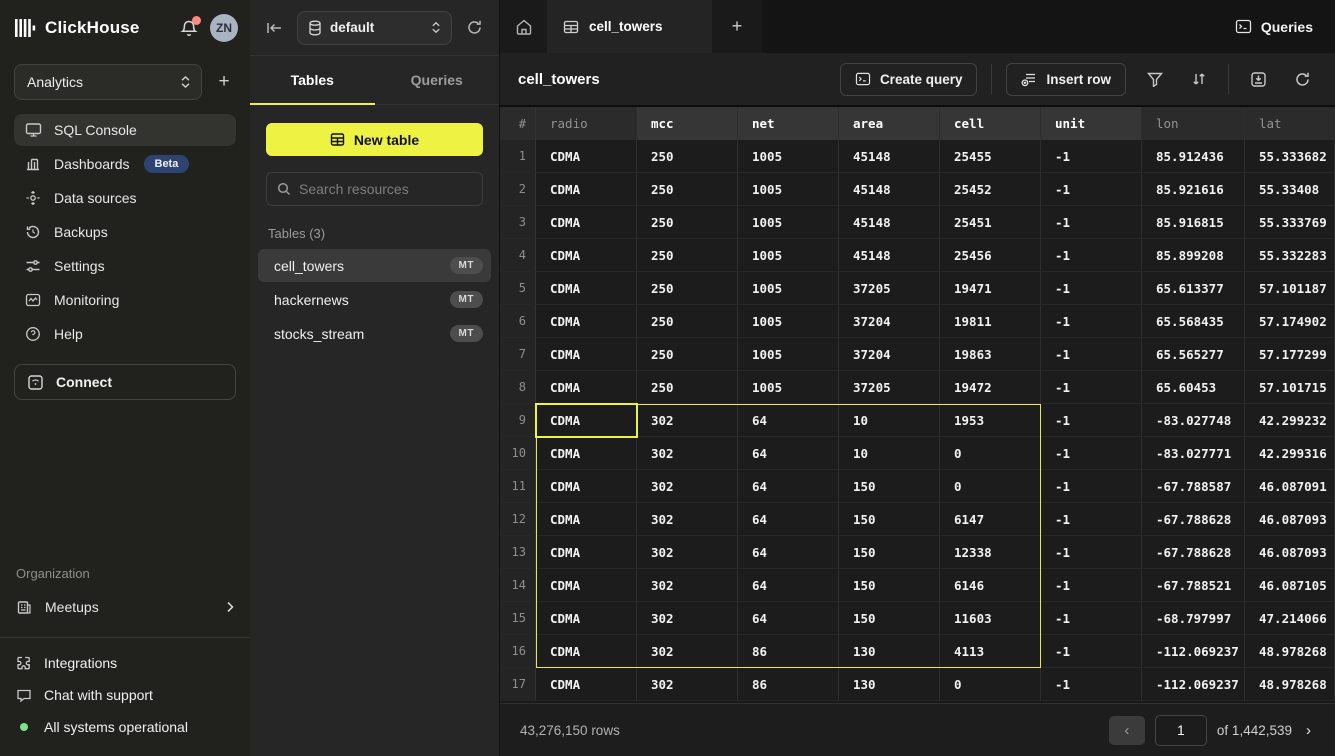 The width and height of the screenshot is (1335, 756). What do you see at coordinates (374, 265) in the screenshot?
I see `table-list-item-cell_towers: cell_towers MT` at bounding box center [374, 265].